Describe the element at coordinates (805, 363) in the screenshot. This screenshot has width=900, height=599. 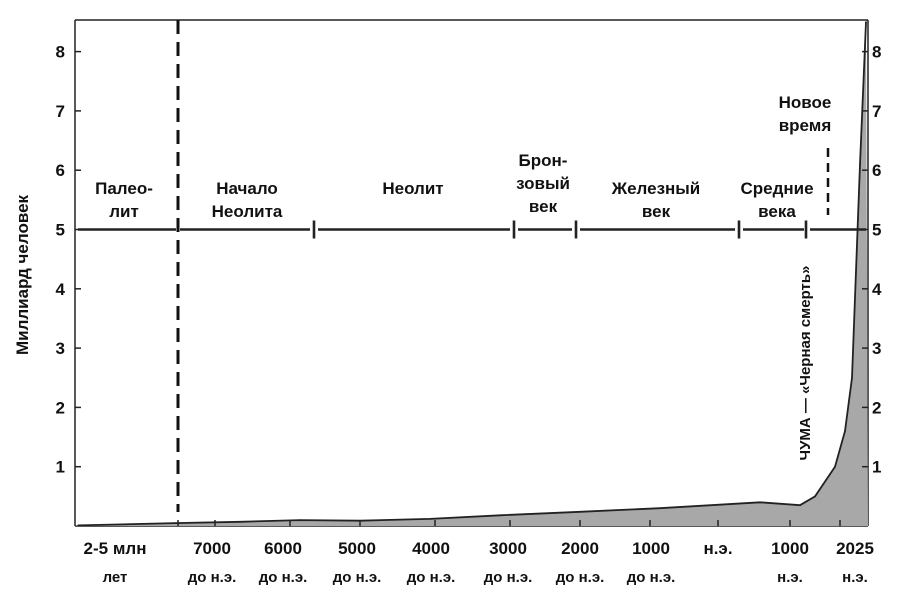
I see `plague-annotation: ЧУМА — «Черная смерть»` at that location.